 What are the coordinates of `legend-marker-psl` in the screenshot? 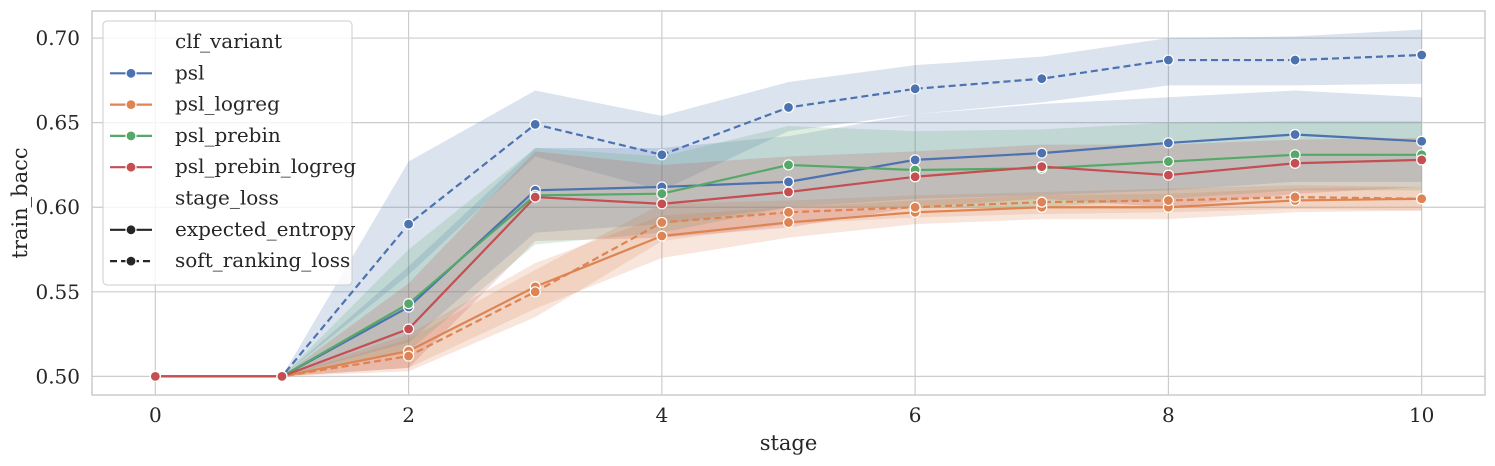 It's located at (131, 73).